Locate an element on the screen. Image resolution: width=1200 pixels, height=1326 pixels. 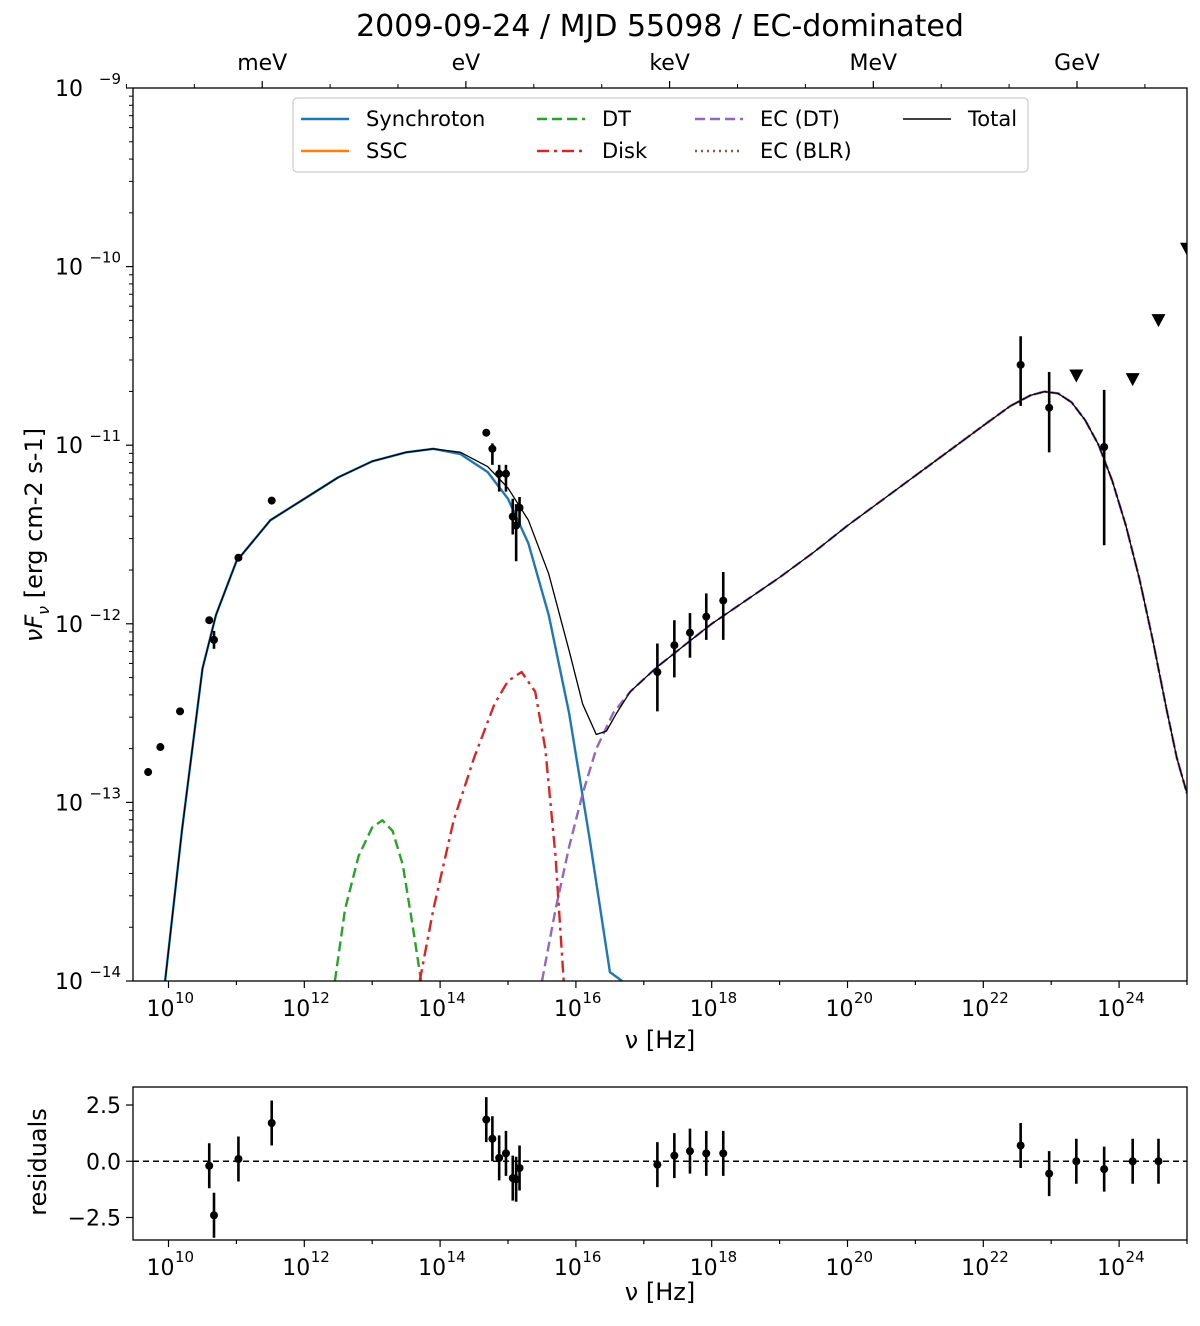
y-tick-exponent: −9 is located at coordinates (110, 79).